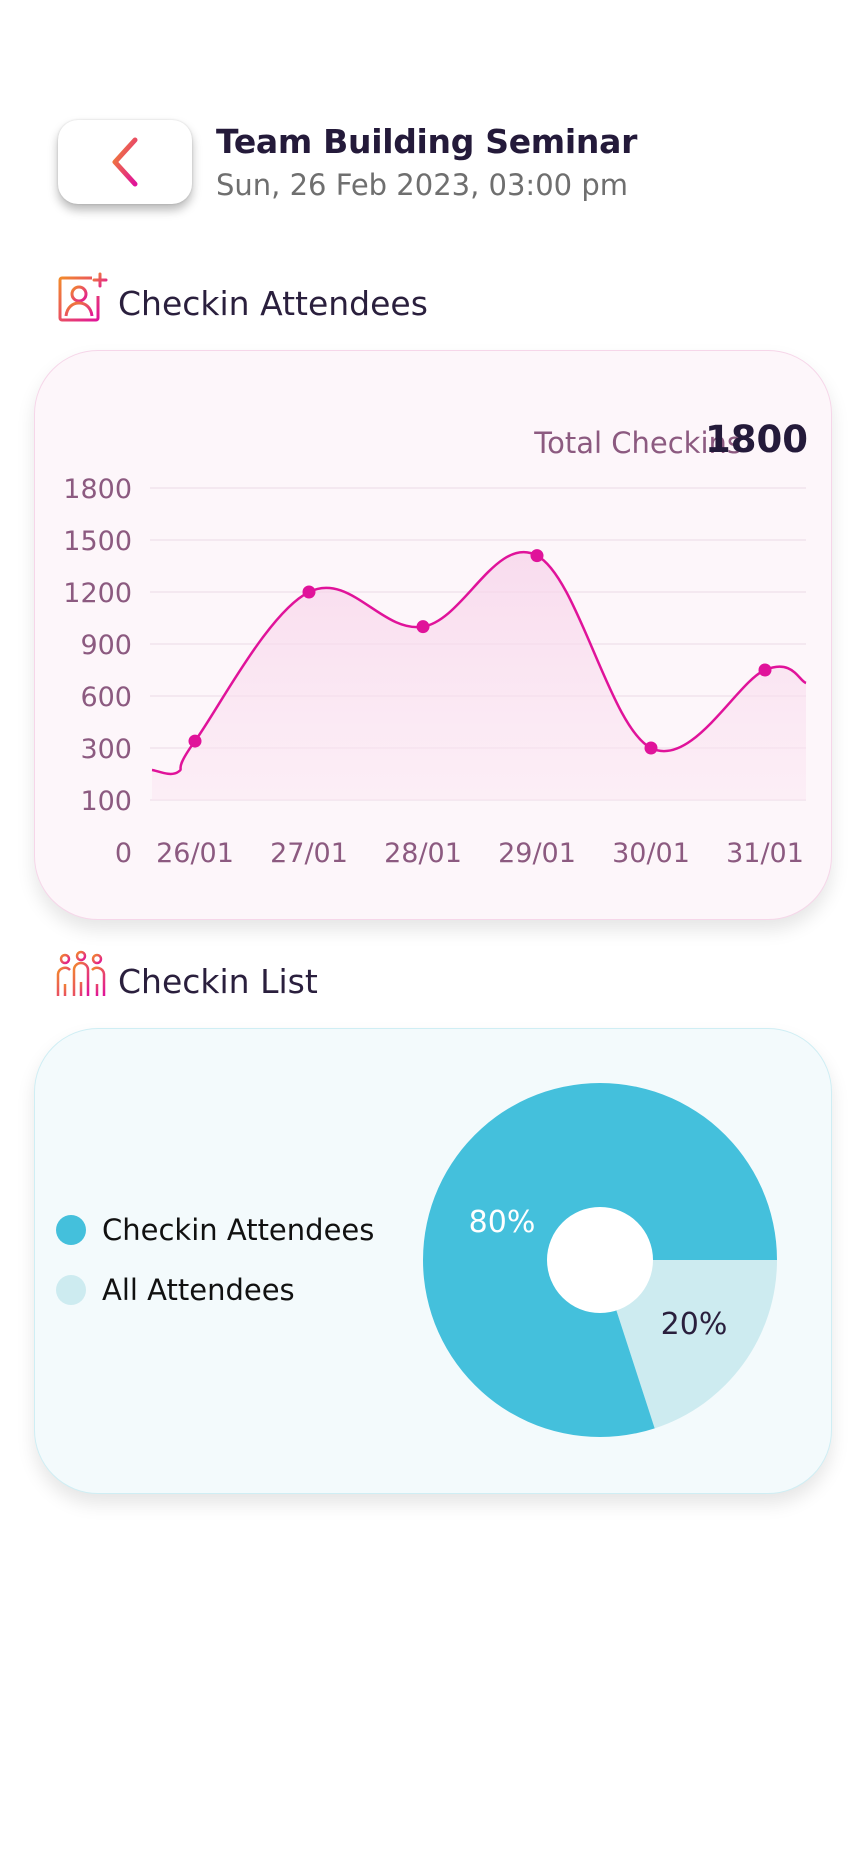  Describe the element at coordinates (502, 1222) in the screenshot. I see `pie-label-checkin: 80%` at that location.